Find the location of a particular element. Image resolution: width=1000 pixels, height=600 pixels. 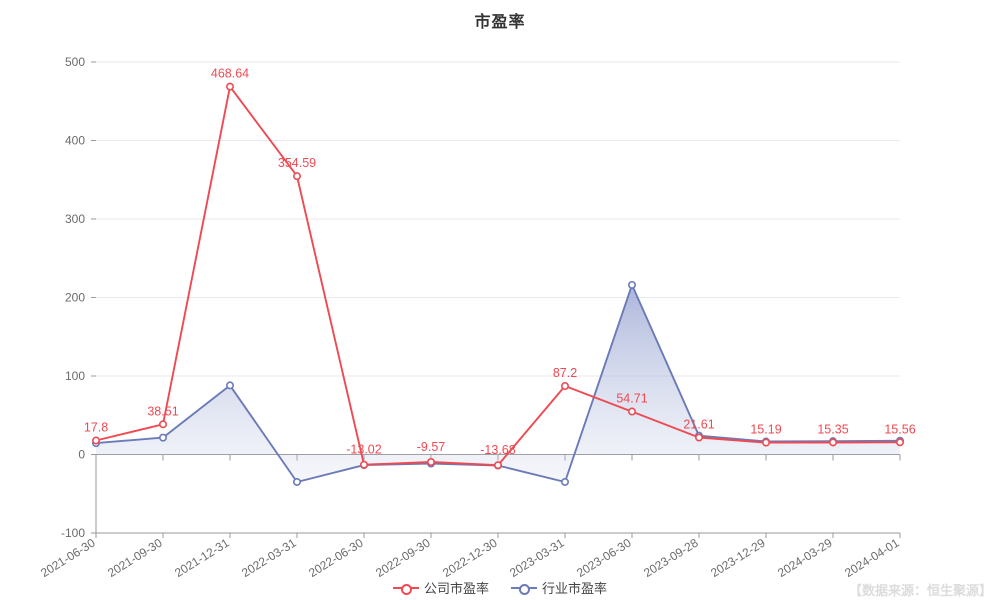

x-tick-label: 2022-12-30 is located at coordinates (470, 558).